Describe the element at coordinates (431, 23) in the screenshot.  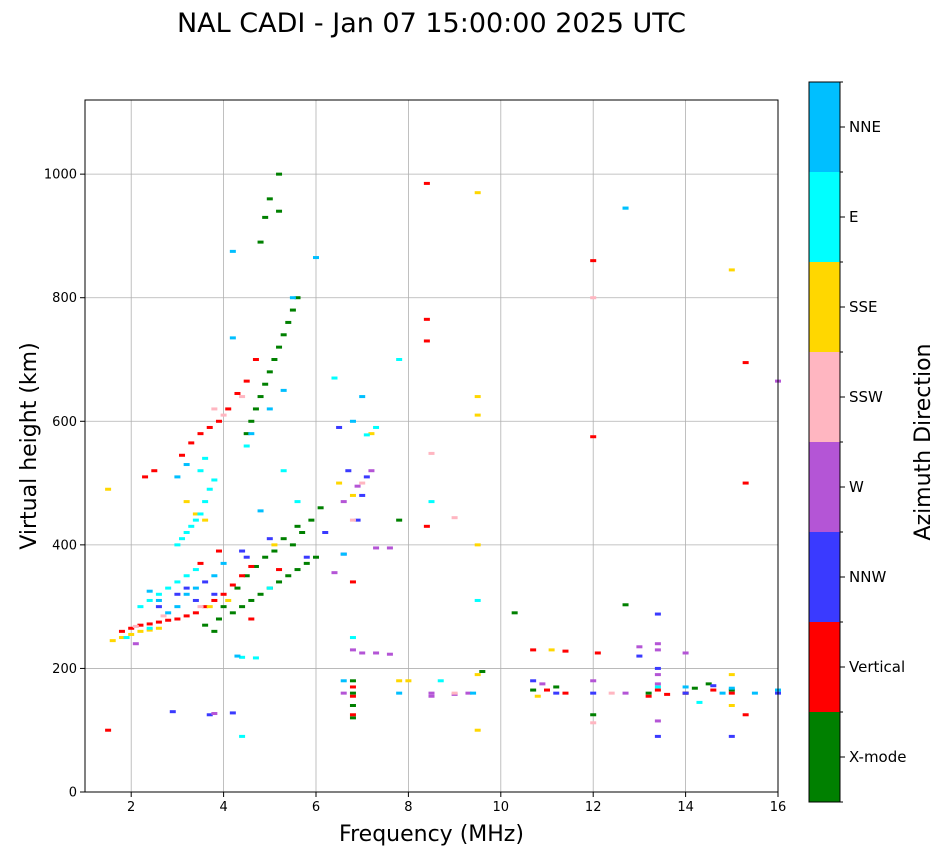
I see `chart-title: NAL CADI - Jan 07 15:00:00 2025 UTC` at that location.